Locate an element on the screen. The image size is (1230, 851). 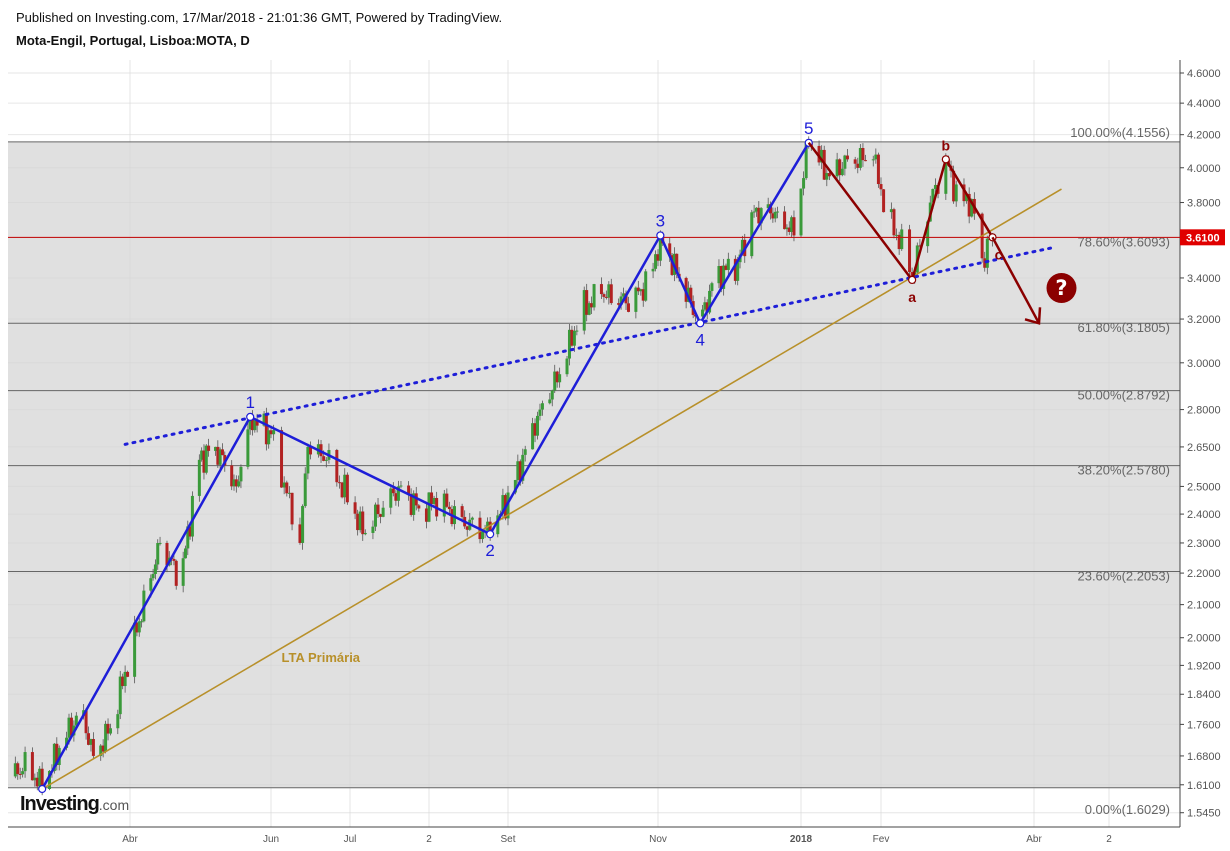
x-tick-label: Fev is located at coordinates (881, 839).